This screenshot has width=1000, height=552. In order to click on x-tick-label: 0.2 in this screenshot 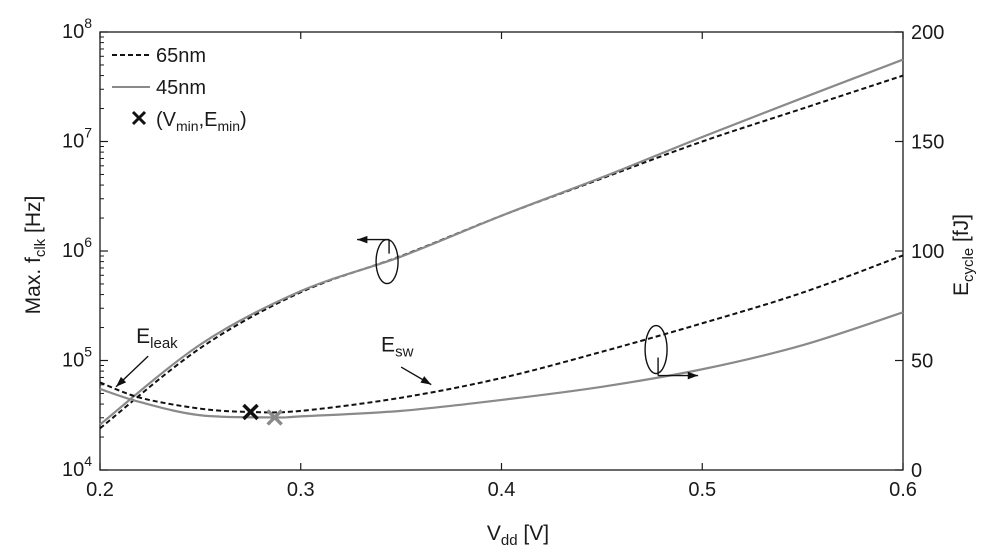, I will do `click(100, 490)`.